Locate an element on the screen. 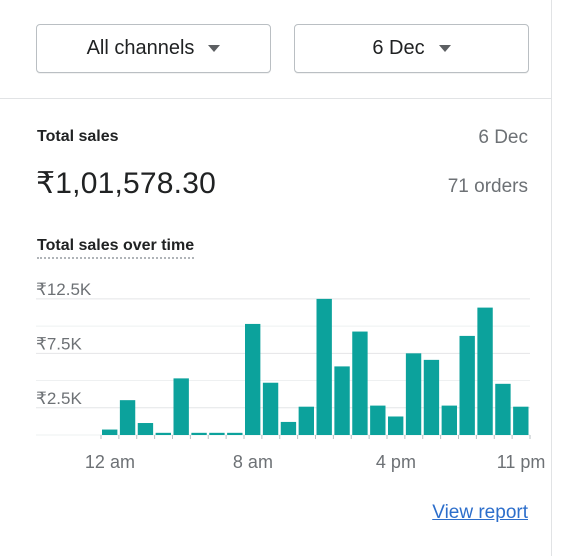 Image resolution: width=566 pixels, height=556 pixels. chart-title: Total sales over time is located at coordinates (116, 248).